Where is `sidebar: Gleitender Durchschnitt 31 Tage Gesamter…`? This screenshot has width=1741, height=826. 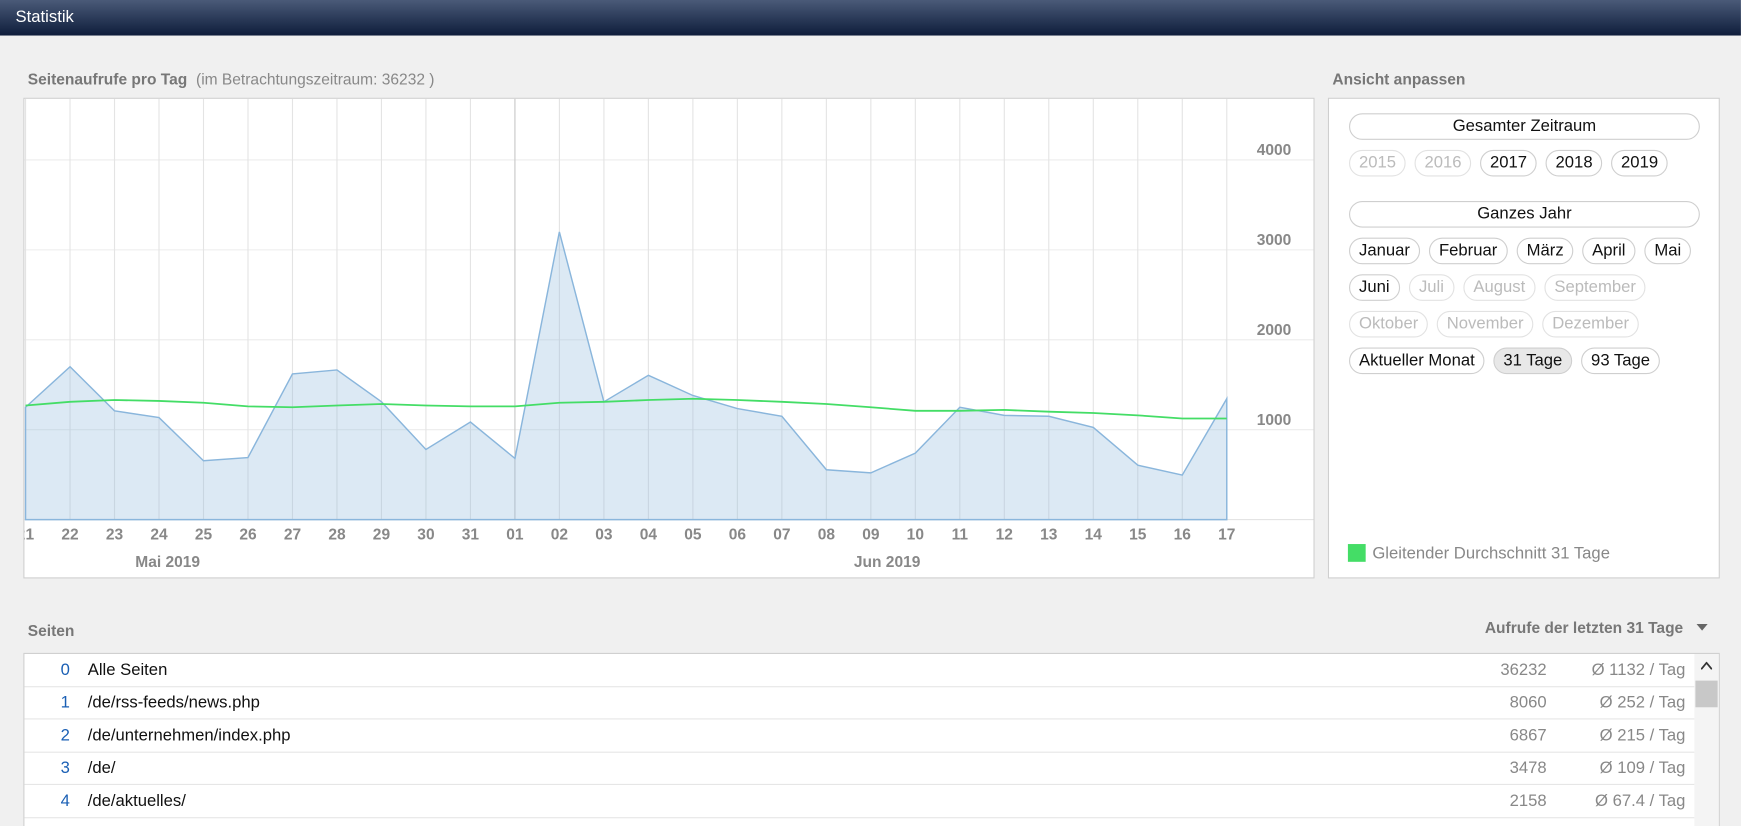
sidebar: Gleitender Durchschnitt 31 Tage Gesamter… is located at coordinates (1523, 338).